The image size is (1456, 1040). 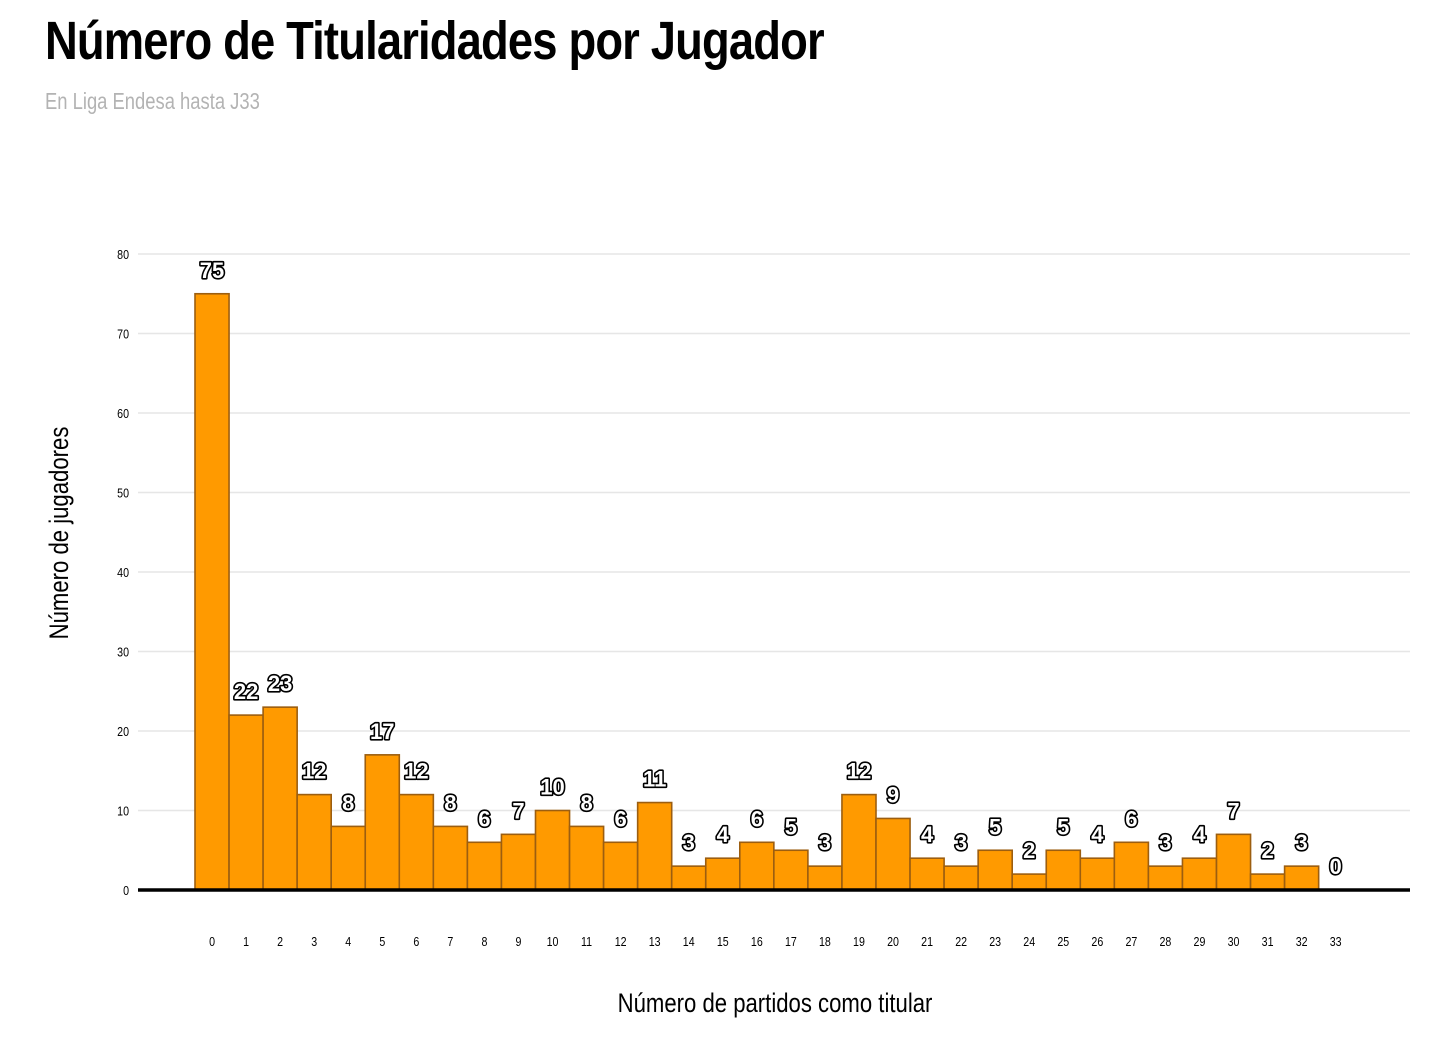 What do you see at coordinates (382, 731) in the screenshot?
I see `data-label: 17` at bounding box center [382, 731].